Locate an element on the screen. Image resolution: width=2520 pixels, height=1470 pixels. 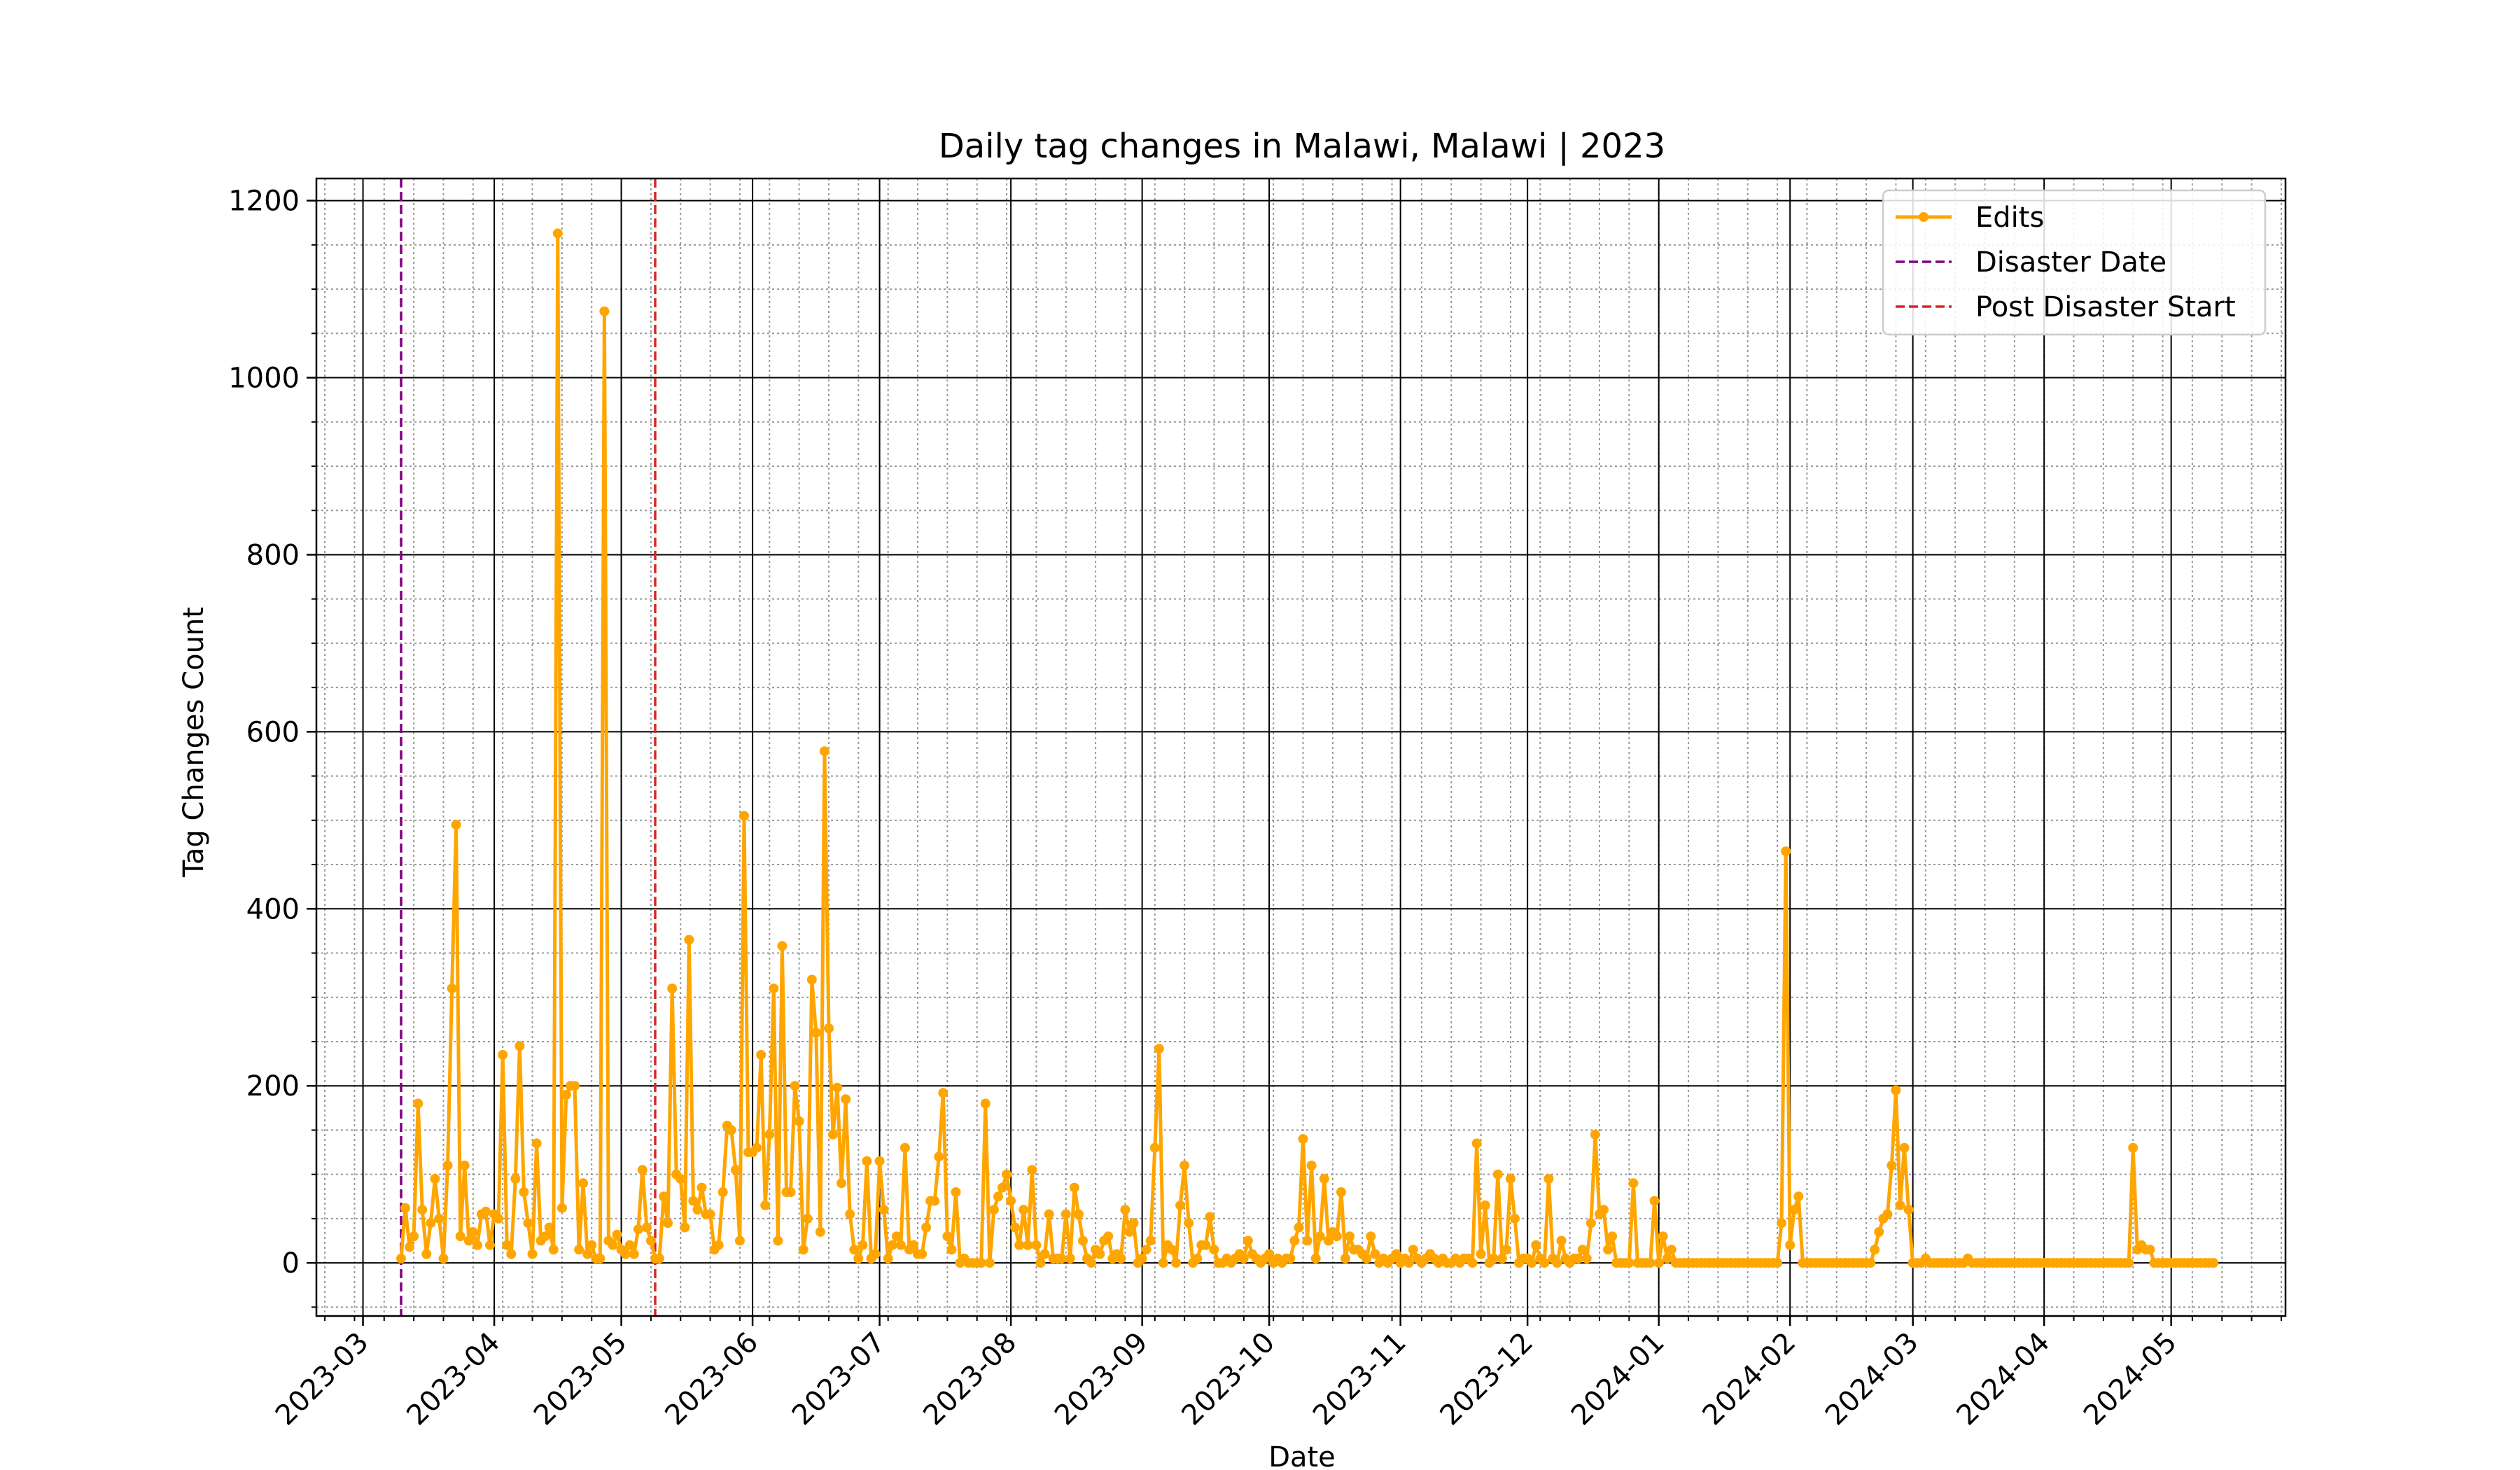
legend-label: Disaster Date is located at coordinates (2070, 262).